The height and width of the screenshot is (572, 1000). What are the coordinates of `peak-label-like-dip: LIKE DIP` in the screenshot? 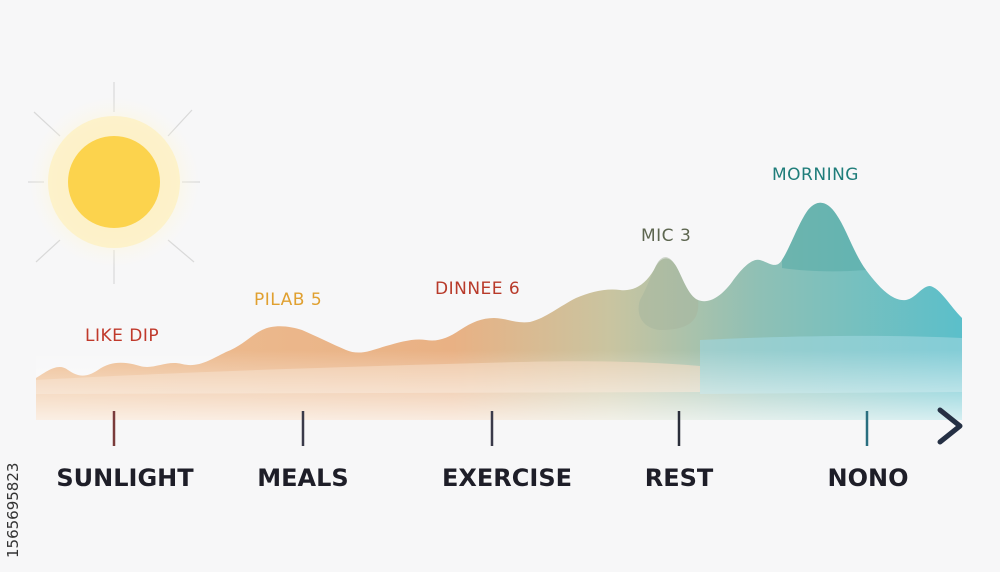 It's located at (122, 336).